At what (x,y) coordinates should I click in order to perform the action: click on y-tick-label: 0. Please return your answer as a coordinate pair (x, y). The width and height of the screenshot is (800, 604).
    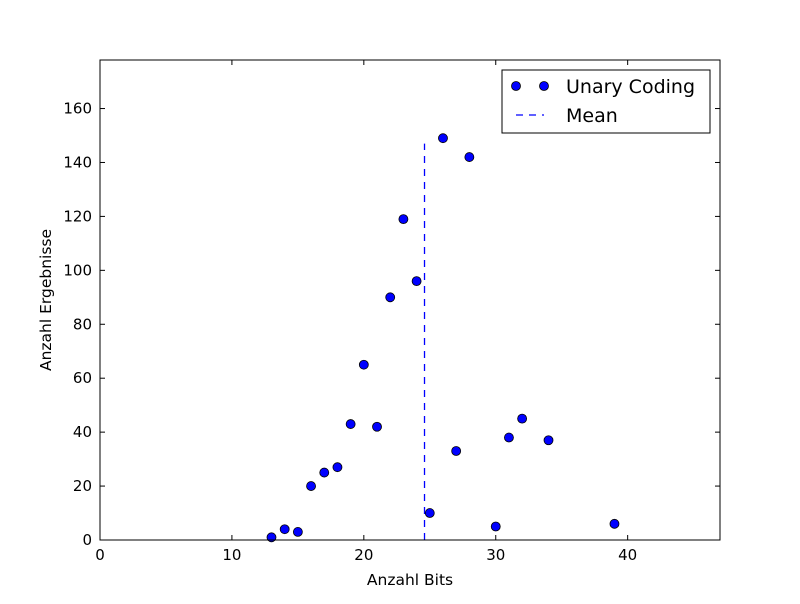
    Looking at the image, I should click on (87, 540).